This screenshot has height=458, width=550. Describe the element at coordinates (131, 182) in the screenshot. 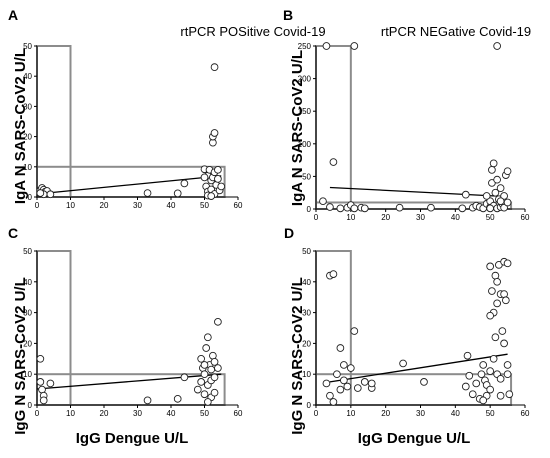

I see `cutoff-box-horizontal` at that location.